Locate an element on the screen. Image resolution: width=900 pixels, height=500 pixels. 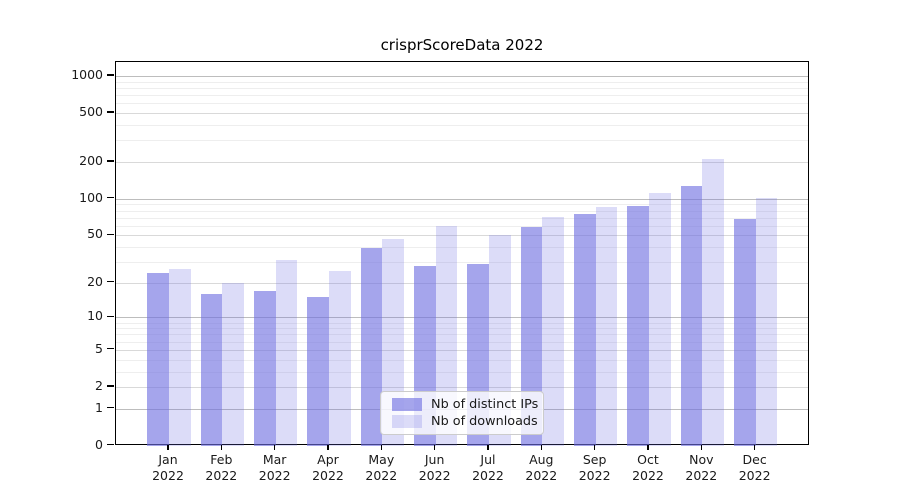
bar-distinct-ips-dec-2022 is located at coordinates (744, 332).